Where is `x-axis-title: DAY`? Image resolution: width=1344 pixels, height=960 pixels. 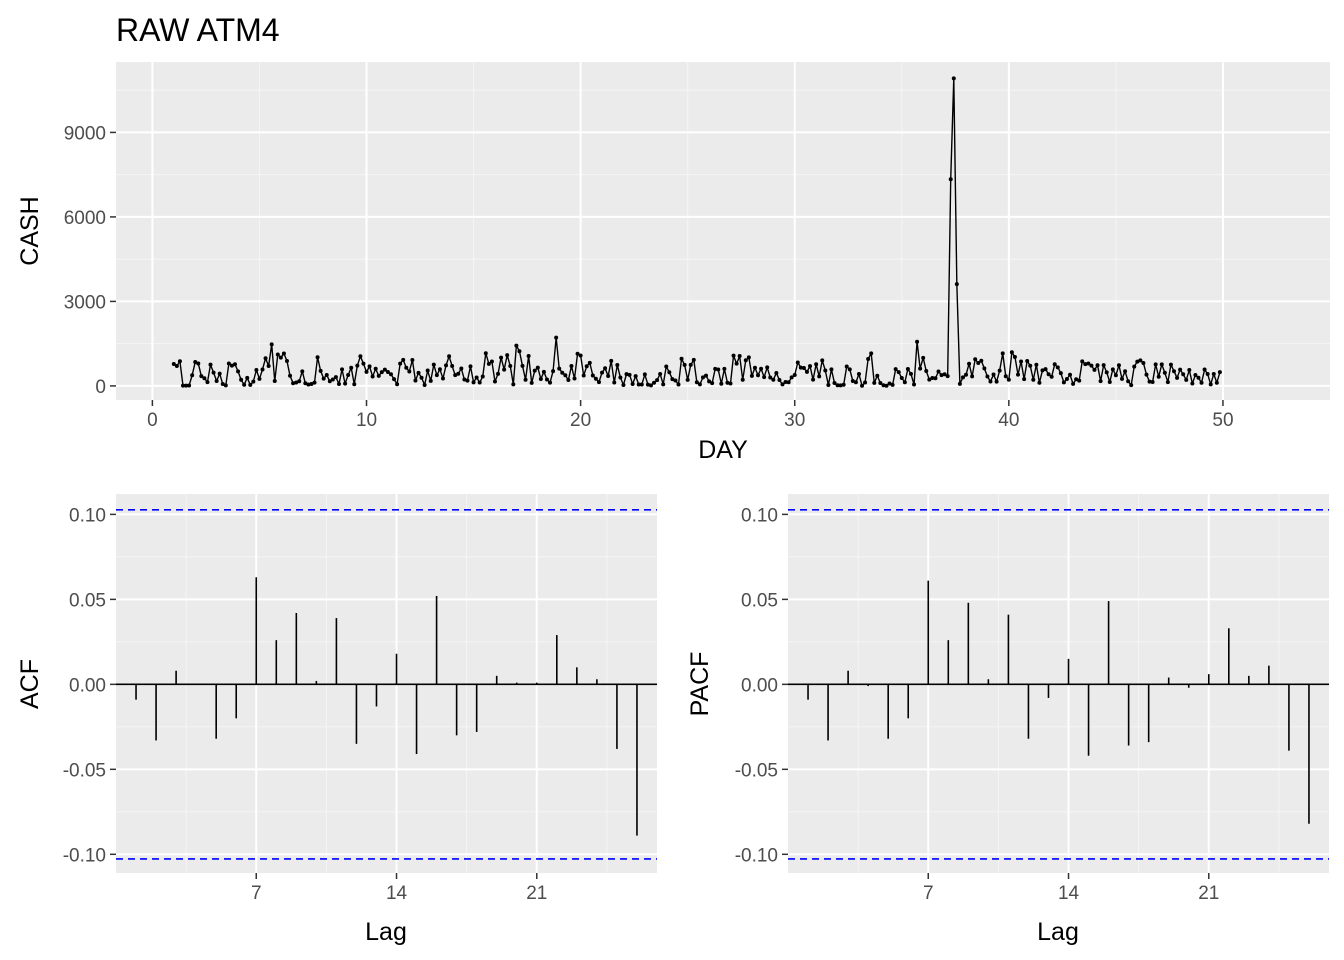
x-axis-title: DAY is located at coordinates (723, 450).